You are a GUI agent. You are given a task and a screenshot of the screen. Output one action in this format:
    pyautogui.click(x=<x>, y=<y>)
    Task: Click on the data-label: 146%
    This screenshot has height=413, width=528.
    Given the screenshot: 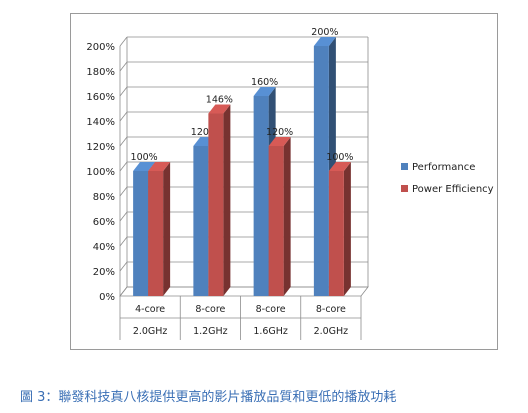 What is the action you would take?
    pyautogui.click(x=219, y=100)
    